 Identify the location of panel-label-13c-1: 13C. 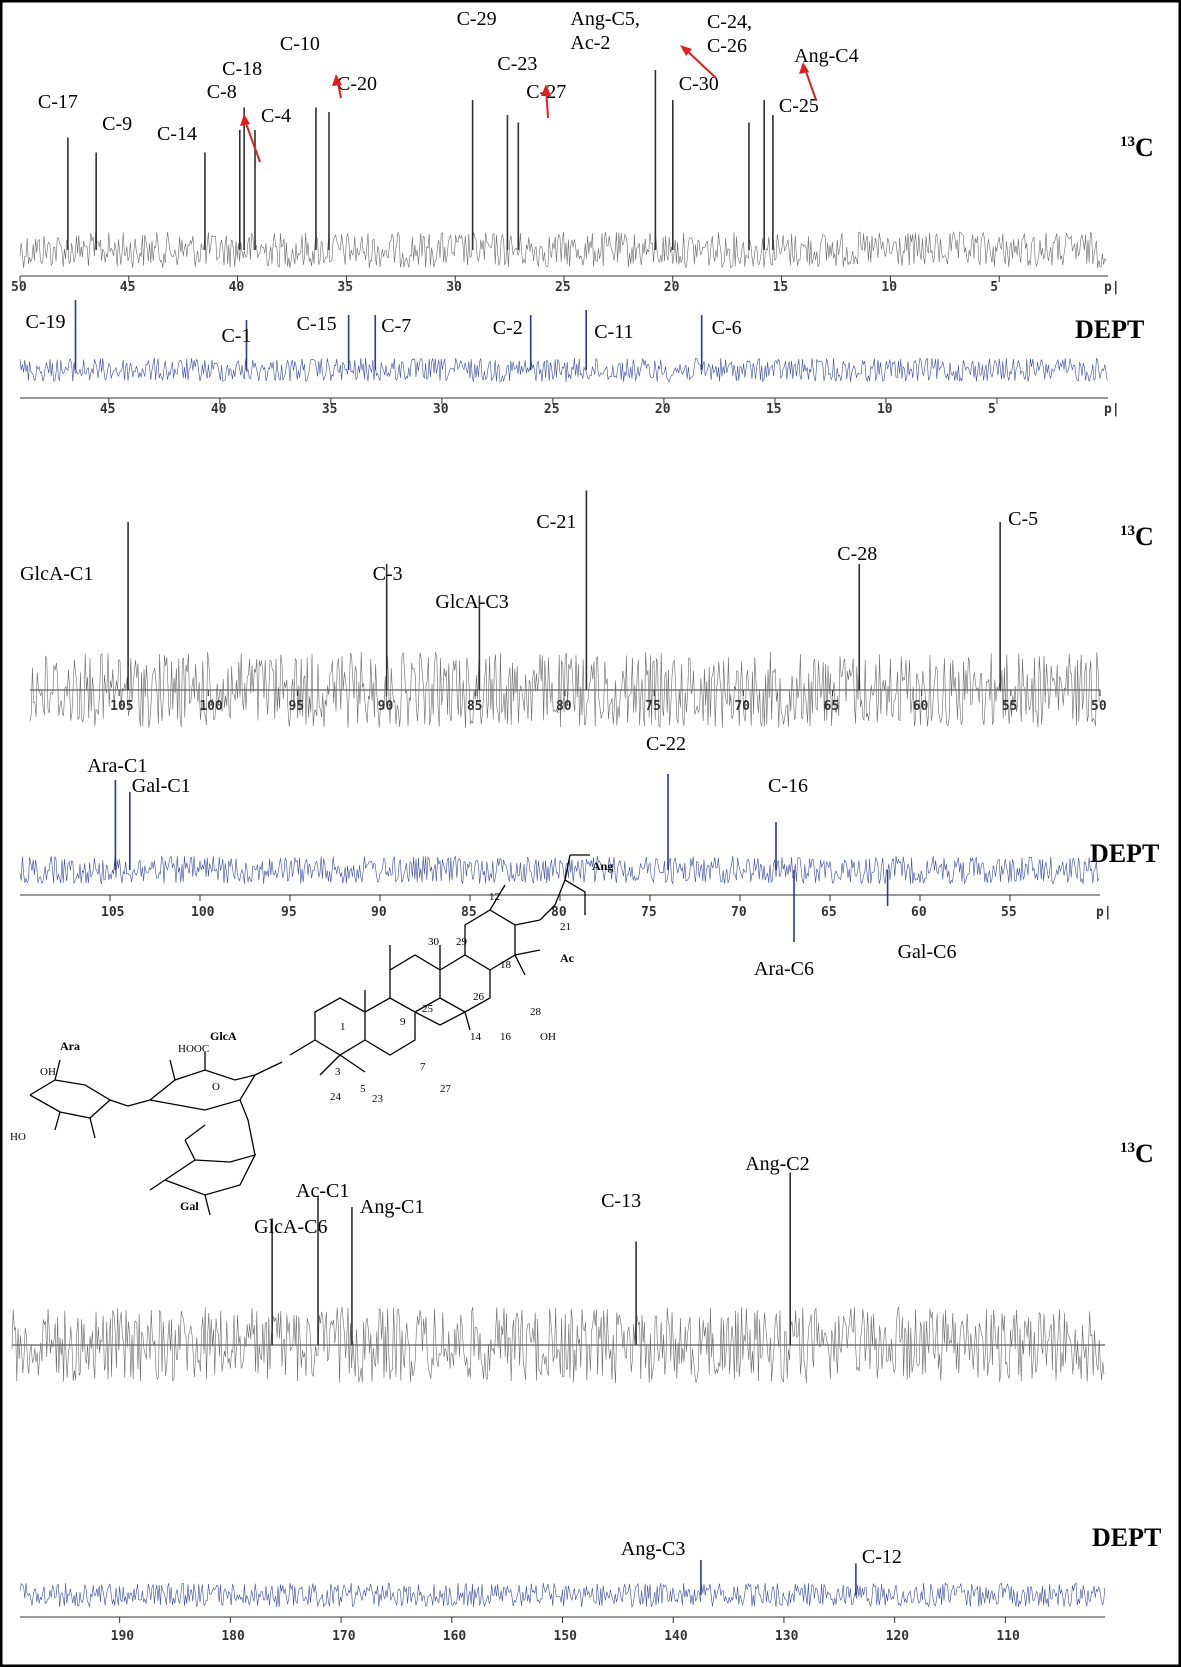
(1137, 147).